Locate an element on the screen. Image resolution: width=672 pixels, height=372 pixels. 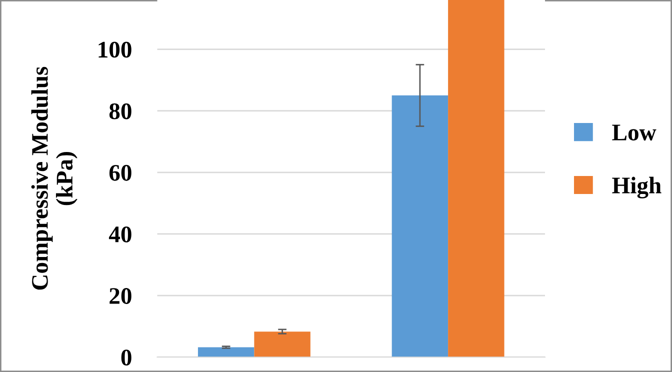
y-tick-label: 60 is located at coordinates (120, 172).